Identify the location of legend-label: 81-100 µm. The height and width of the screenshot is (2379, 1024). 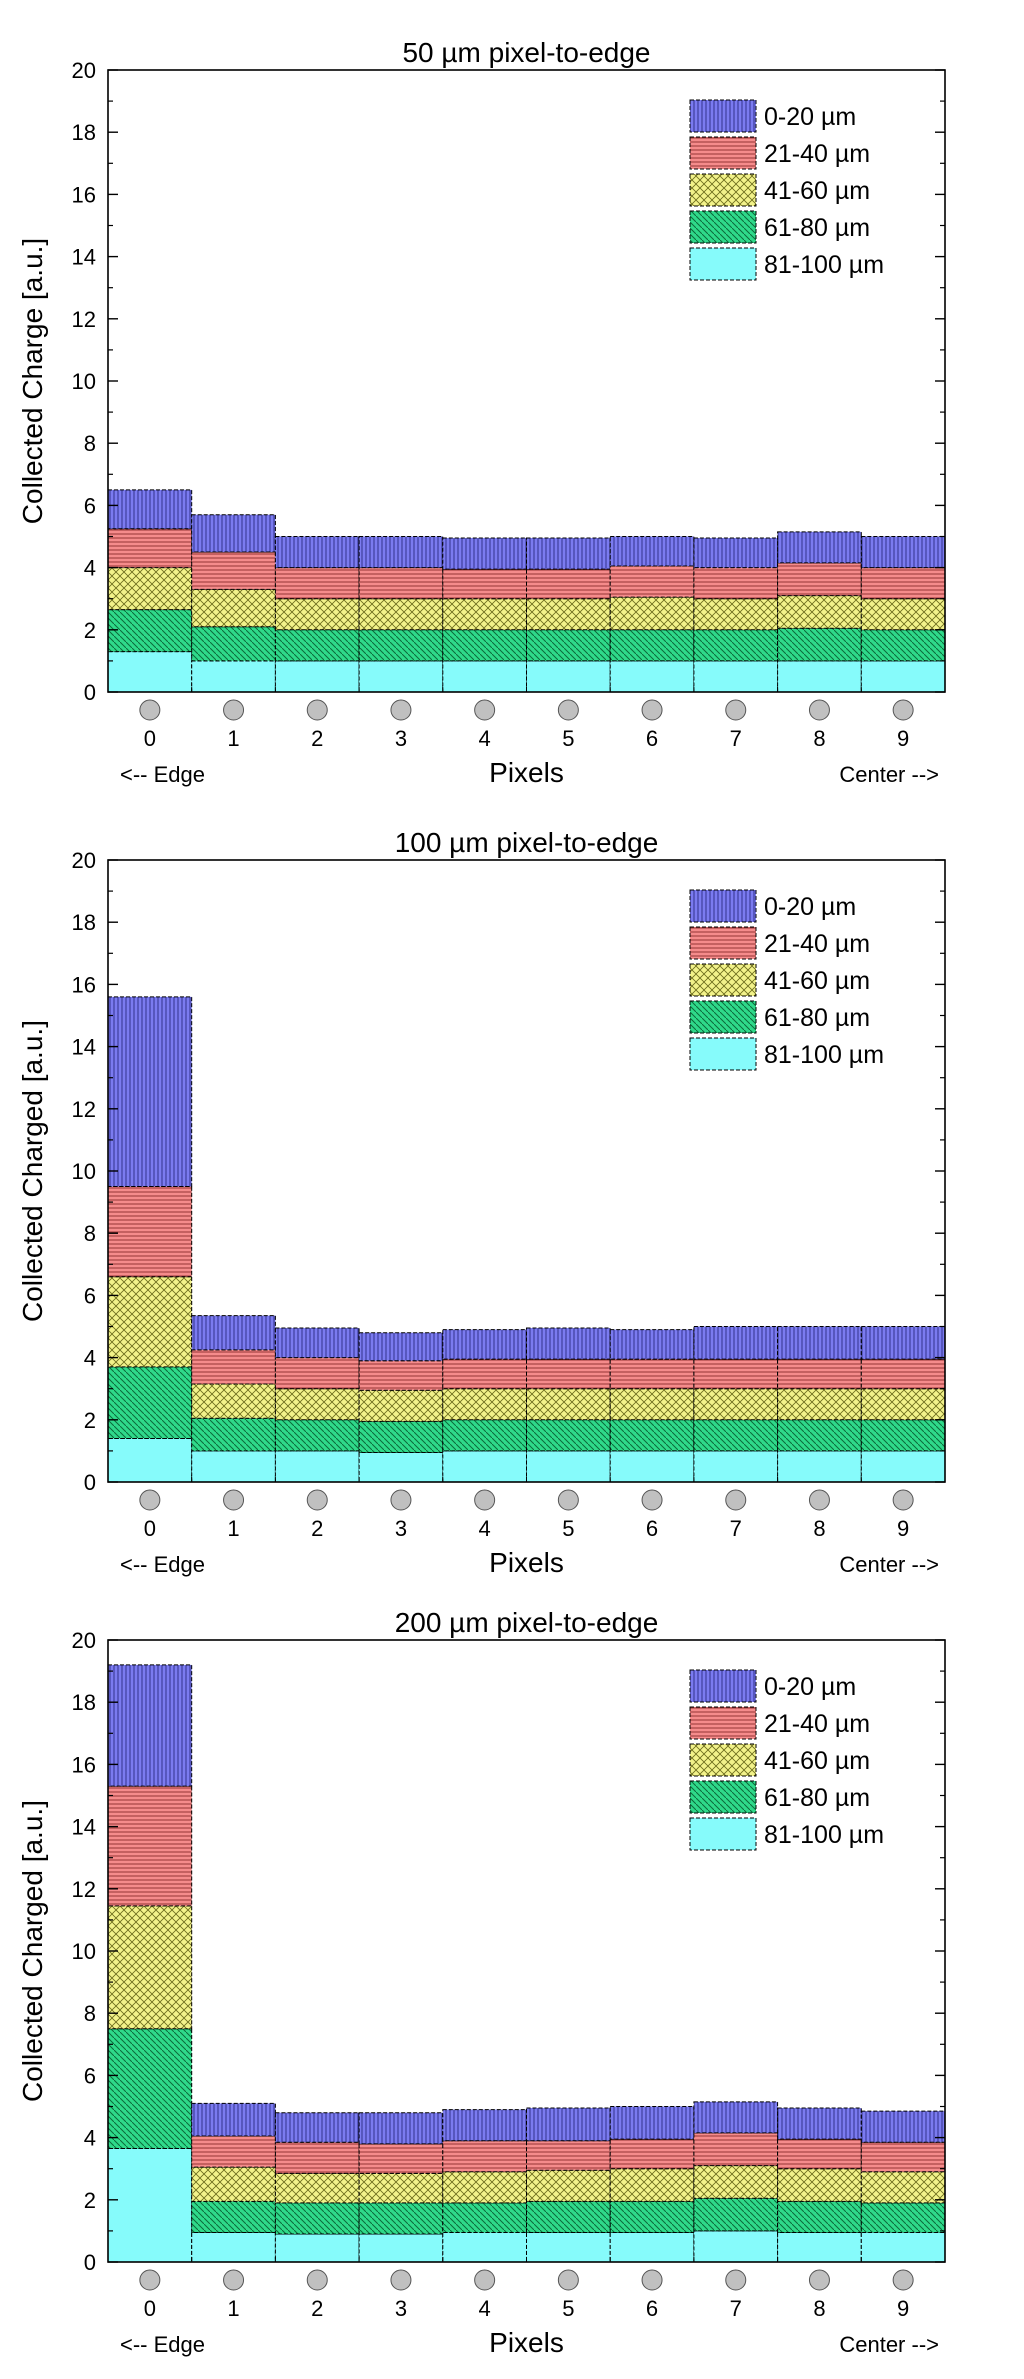
(824, 265).